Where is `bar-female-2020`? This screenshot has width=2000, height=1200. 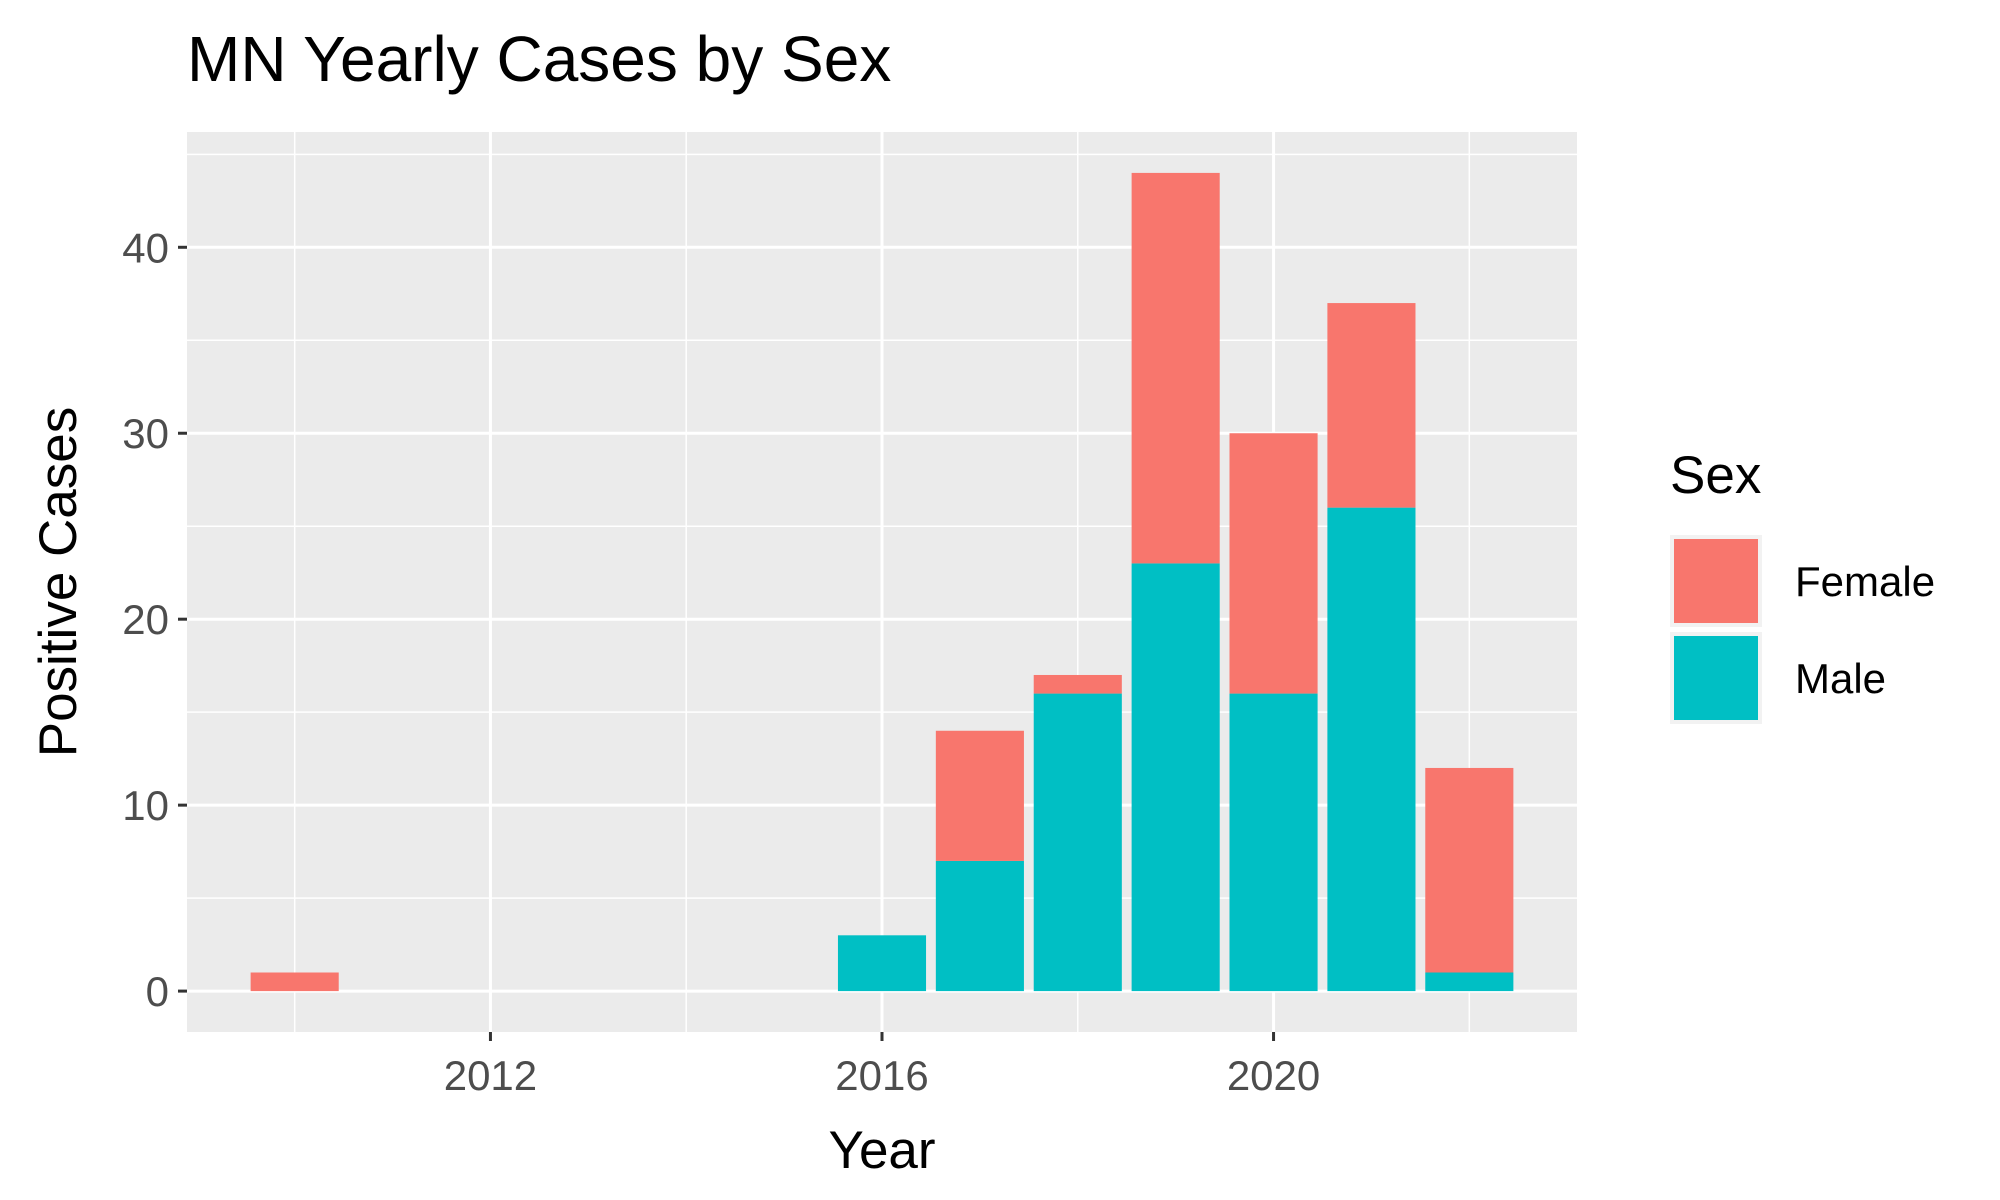 bar-female-2020 is located at coordinates (1273, 563).